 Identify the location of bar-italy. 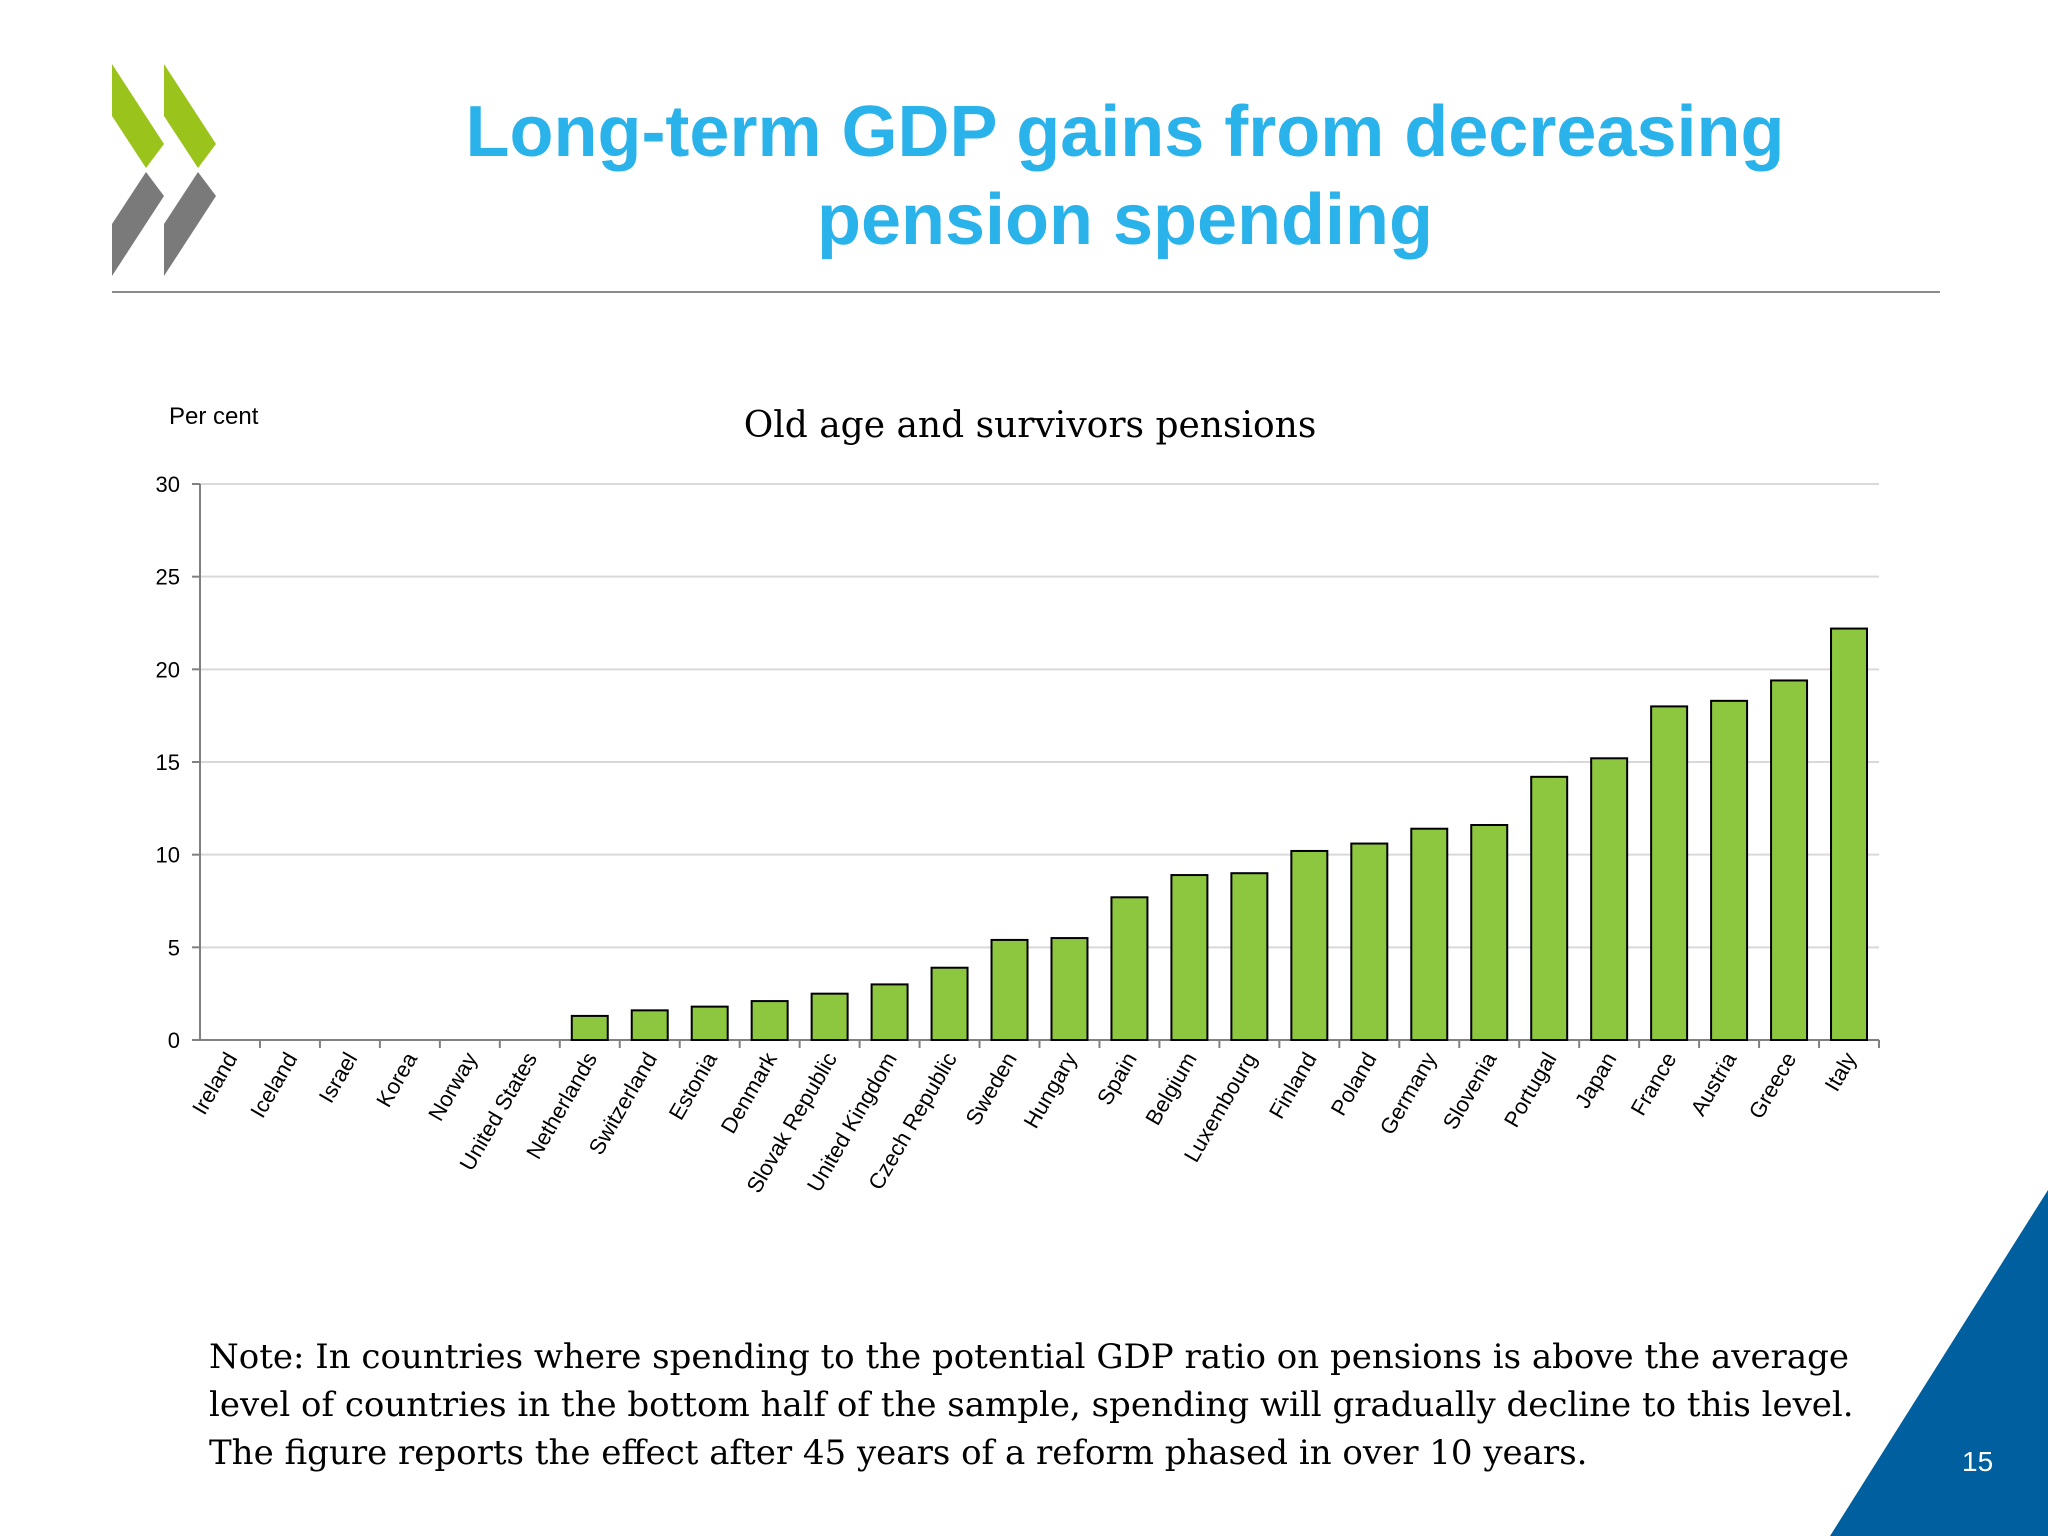
(1849, 834).